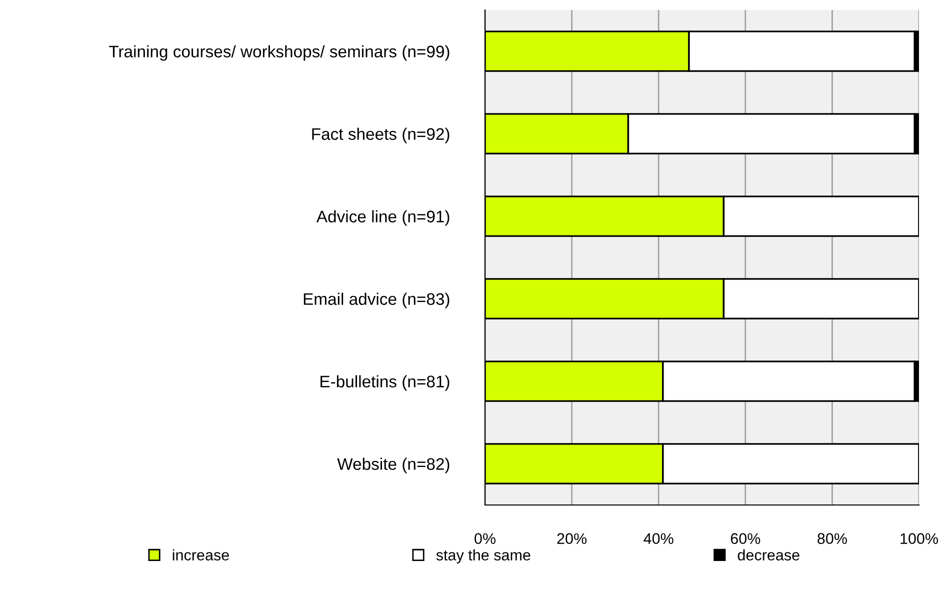  What do you see at coordinates (279, 53) in the screenshot?
I see `y-tick-label: Training courses/ workshops/ seminars (n=99)` at bounding box center [279, 53].